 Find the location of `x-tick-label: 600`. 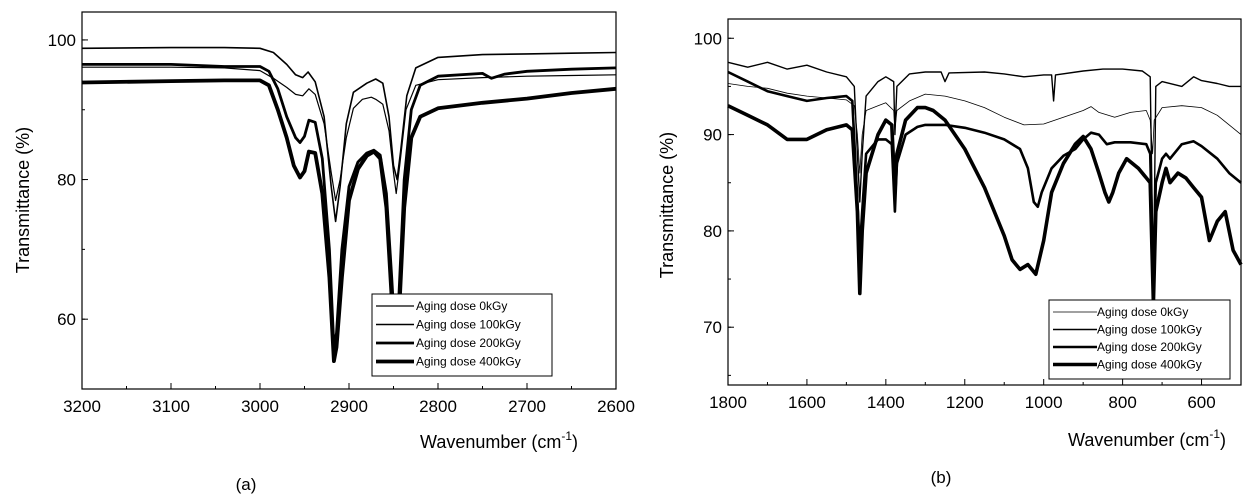

x-tick-label: 600 is located at coordinates (1201, 402).